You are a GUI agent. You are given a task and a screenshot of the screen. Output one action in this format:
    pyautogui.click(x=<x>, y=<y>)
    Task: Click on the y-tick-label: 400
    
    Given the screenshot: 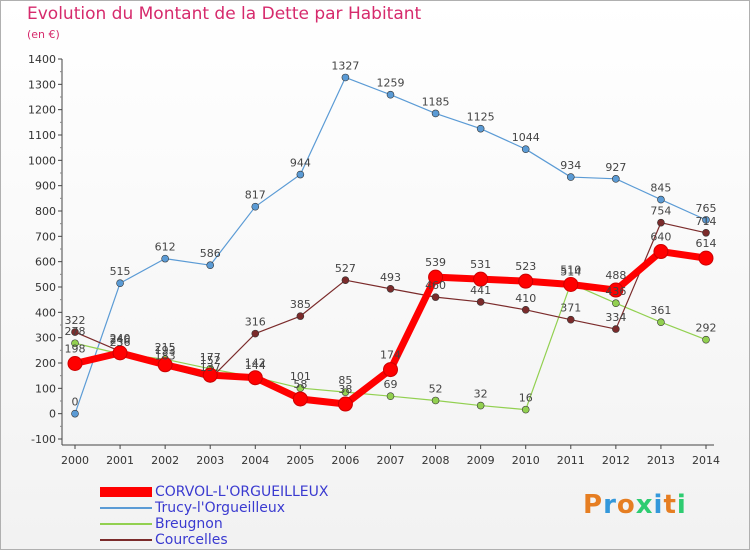 What is the action you would take?
    pyautogui.click(x=45, y=312)
    